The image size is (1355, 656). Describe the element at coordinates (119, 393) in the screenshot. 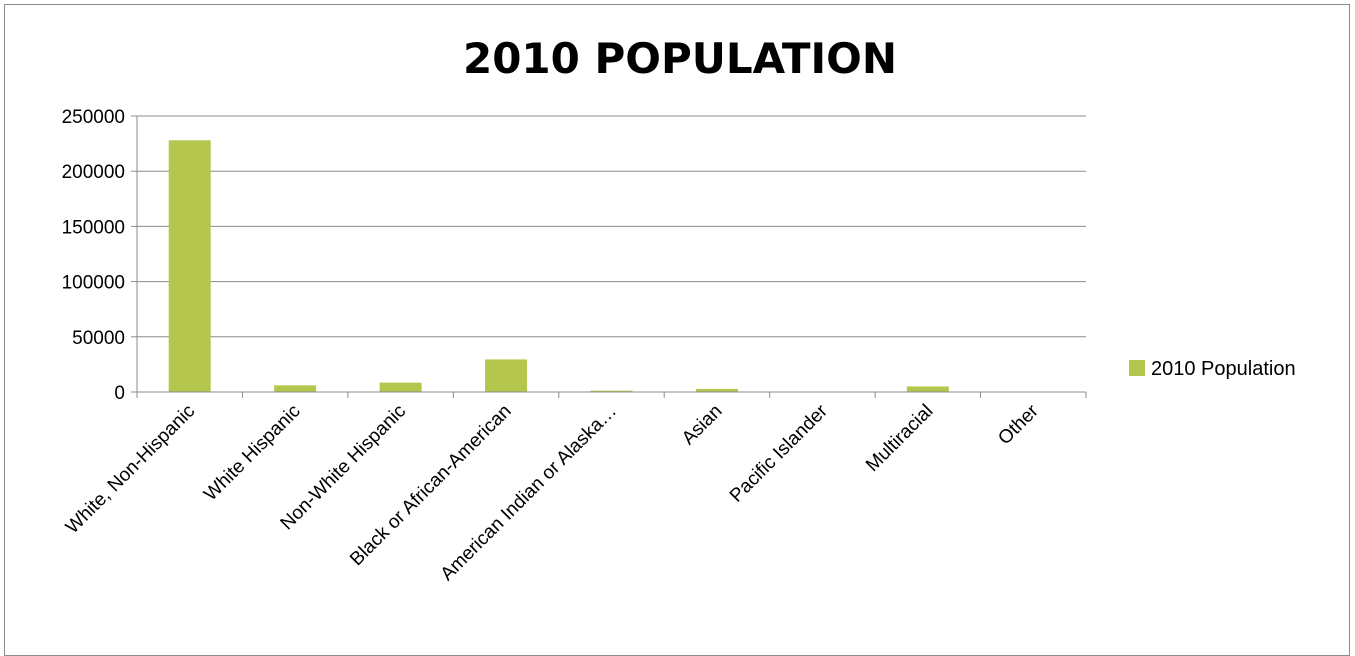

I see `y-tick-label: 0` at that location.